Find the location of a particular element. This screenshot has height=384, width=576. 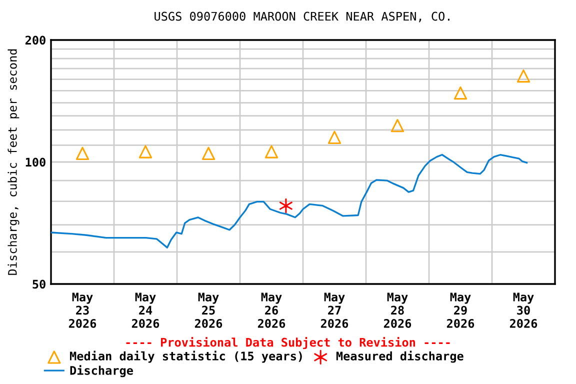

legend-label: Measured discharge is located at coordinates (400, 356).